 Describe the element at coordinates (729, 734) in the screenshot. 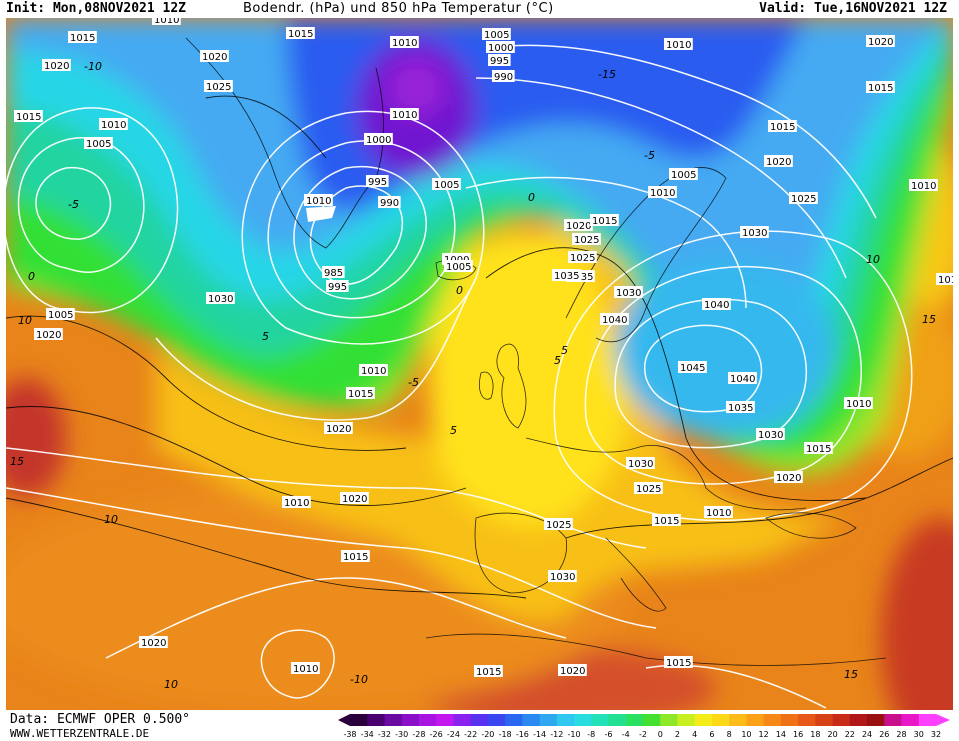

I see `scale-tick-label: 8` at that location.